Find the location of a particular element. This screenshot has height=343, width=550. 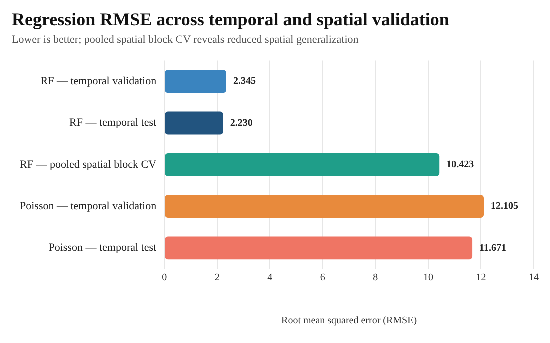

x-tick-label: 6 is located at coordinates (323, 278).